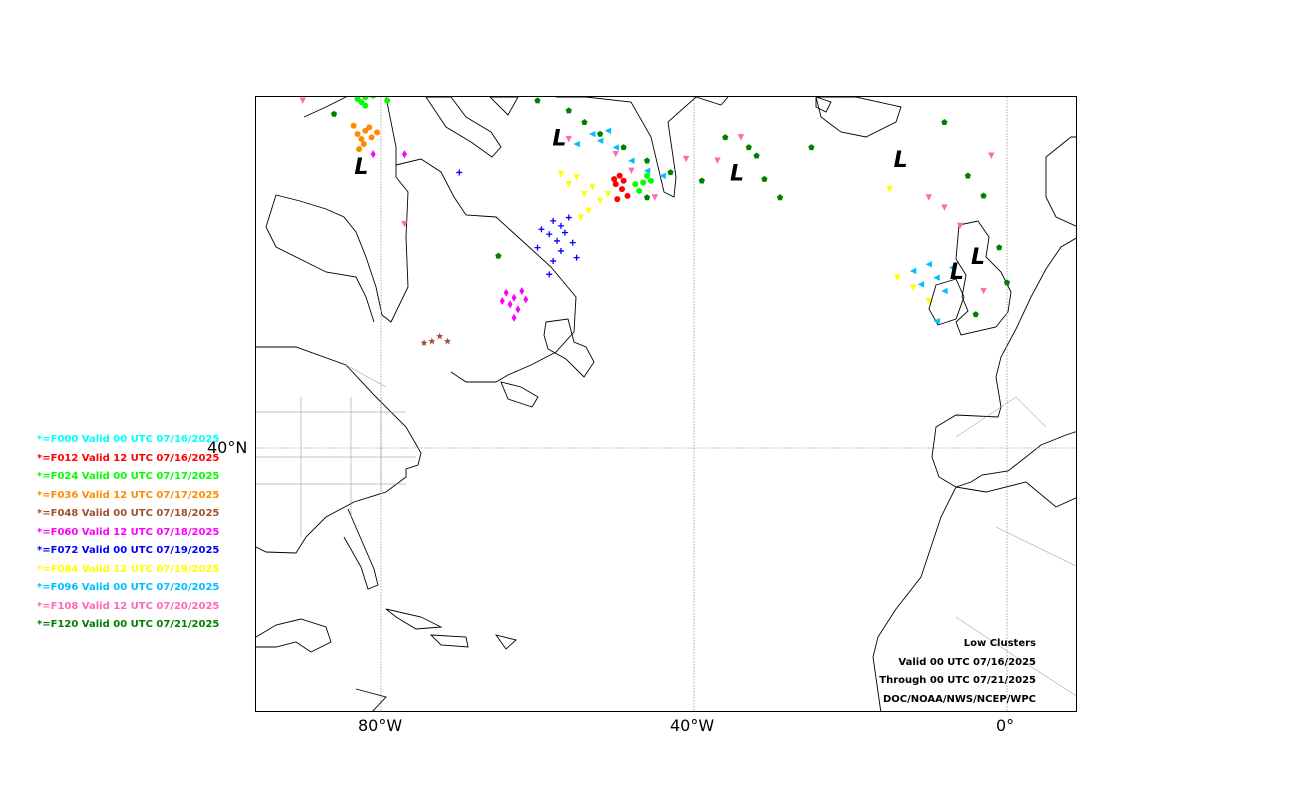 The width and height of the screenshot is (1300, 800). I want to click on caribbean-coast, so click(386, 659).